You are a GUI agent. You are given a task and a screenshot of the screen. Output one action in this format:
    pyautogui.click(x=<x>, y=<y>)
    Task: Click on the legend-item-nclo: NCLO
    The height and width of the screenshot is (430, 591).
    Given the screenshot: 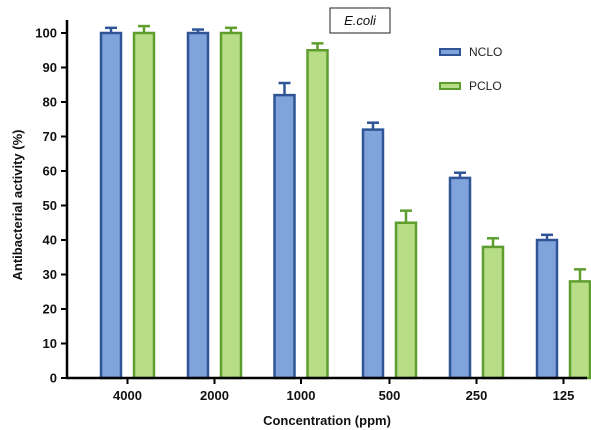 What is the action you would take?
    pyautogui.click(x=470, y=52)
    